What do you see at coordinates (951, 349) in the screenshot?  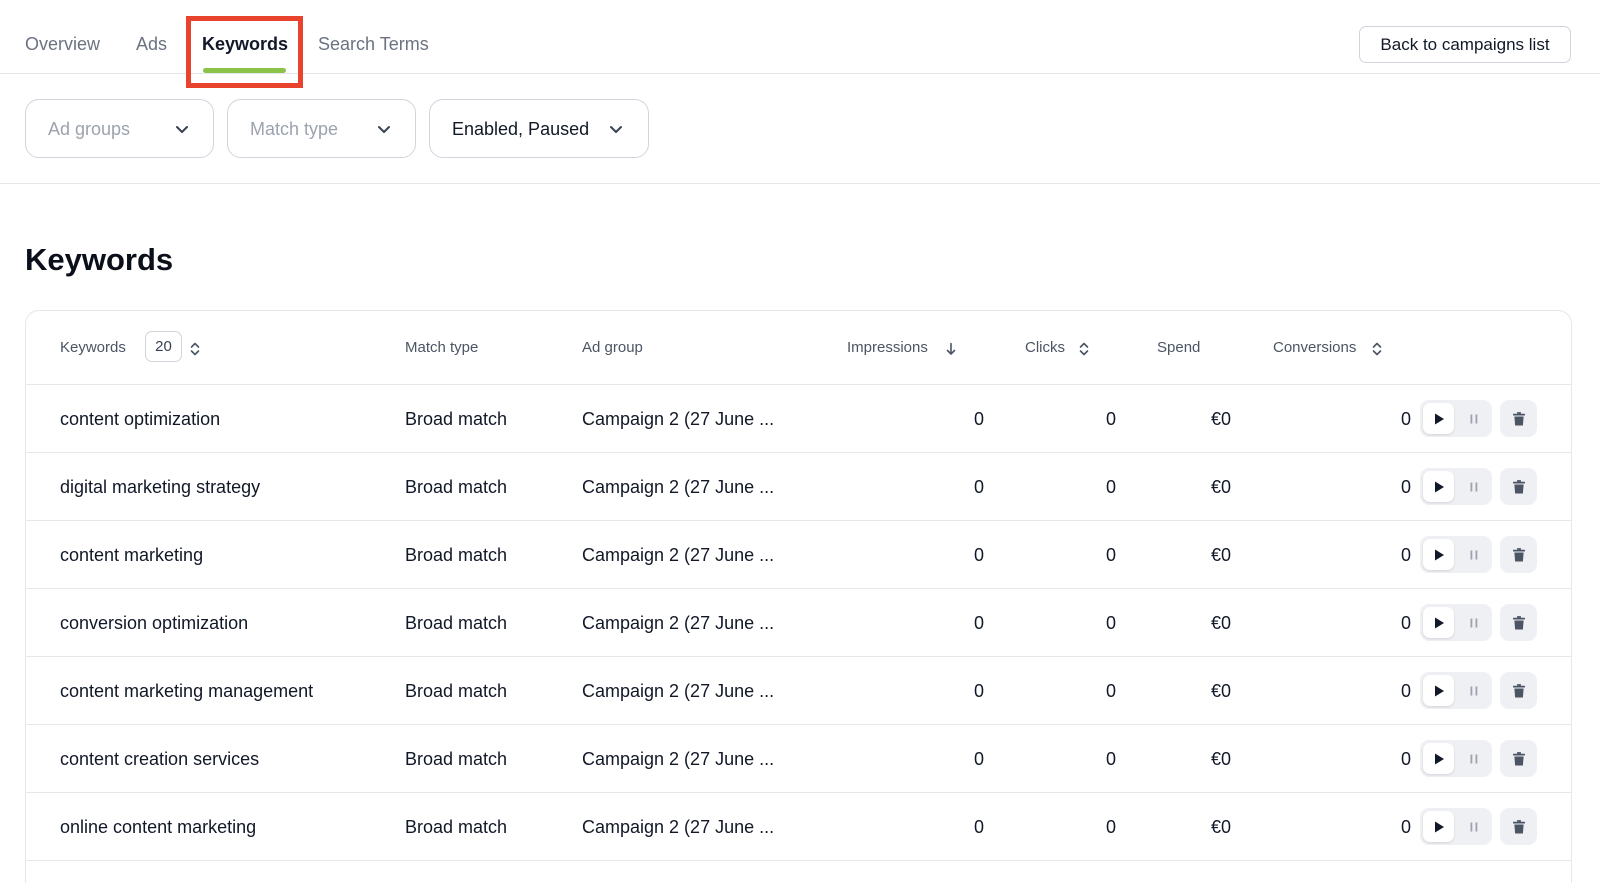 I see `arrow-down-icon` at bounding box center [951, 349].